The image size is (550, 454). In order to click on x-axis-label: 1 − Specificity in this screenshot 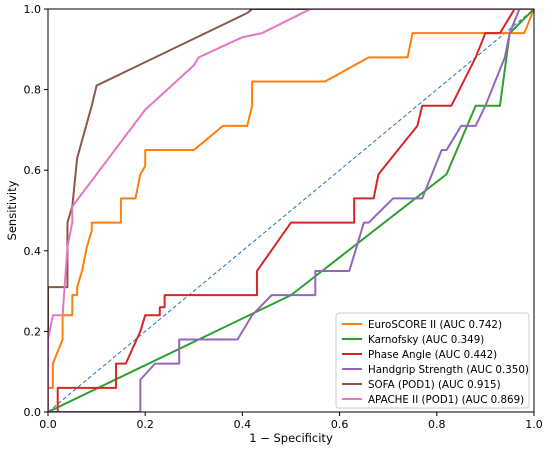, I will do `click(291, 438)`.